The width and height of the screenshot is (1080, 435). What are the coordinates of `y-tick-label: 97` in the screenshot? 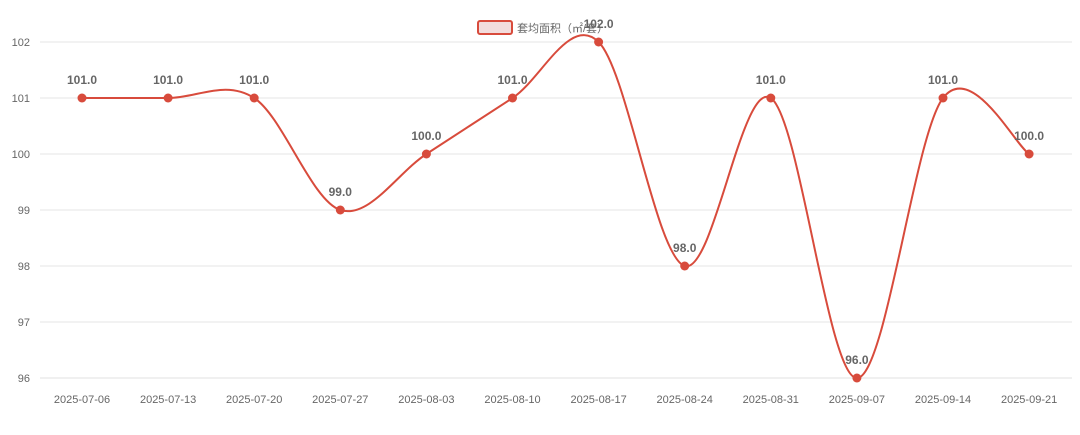 It's located at (24, 323).